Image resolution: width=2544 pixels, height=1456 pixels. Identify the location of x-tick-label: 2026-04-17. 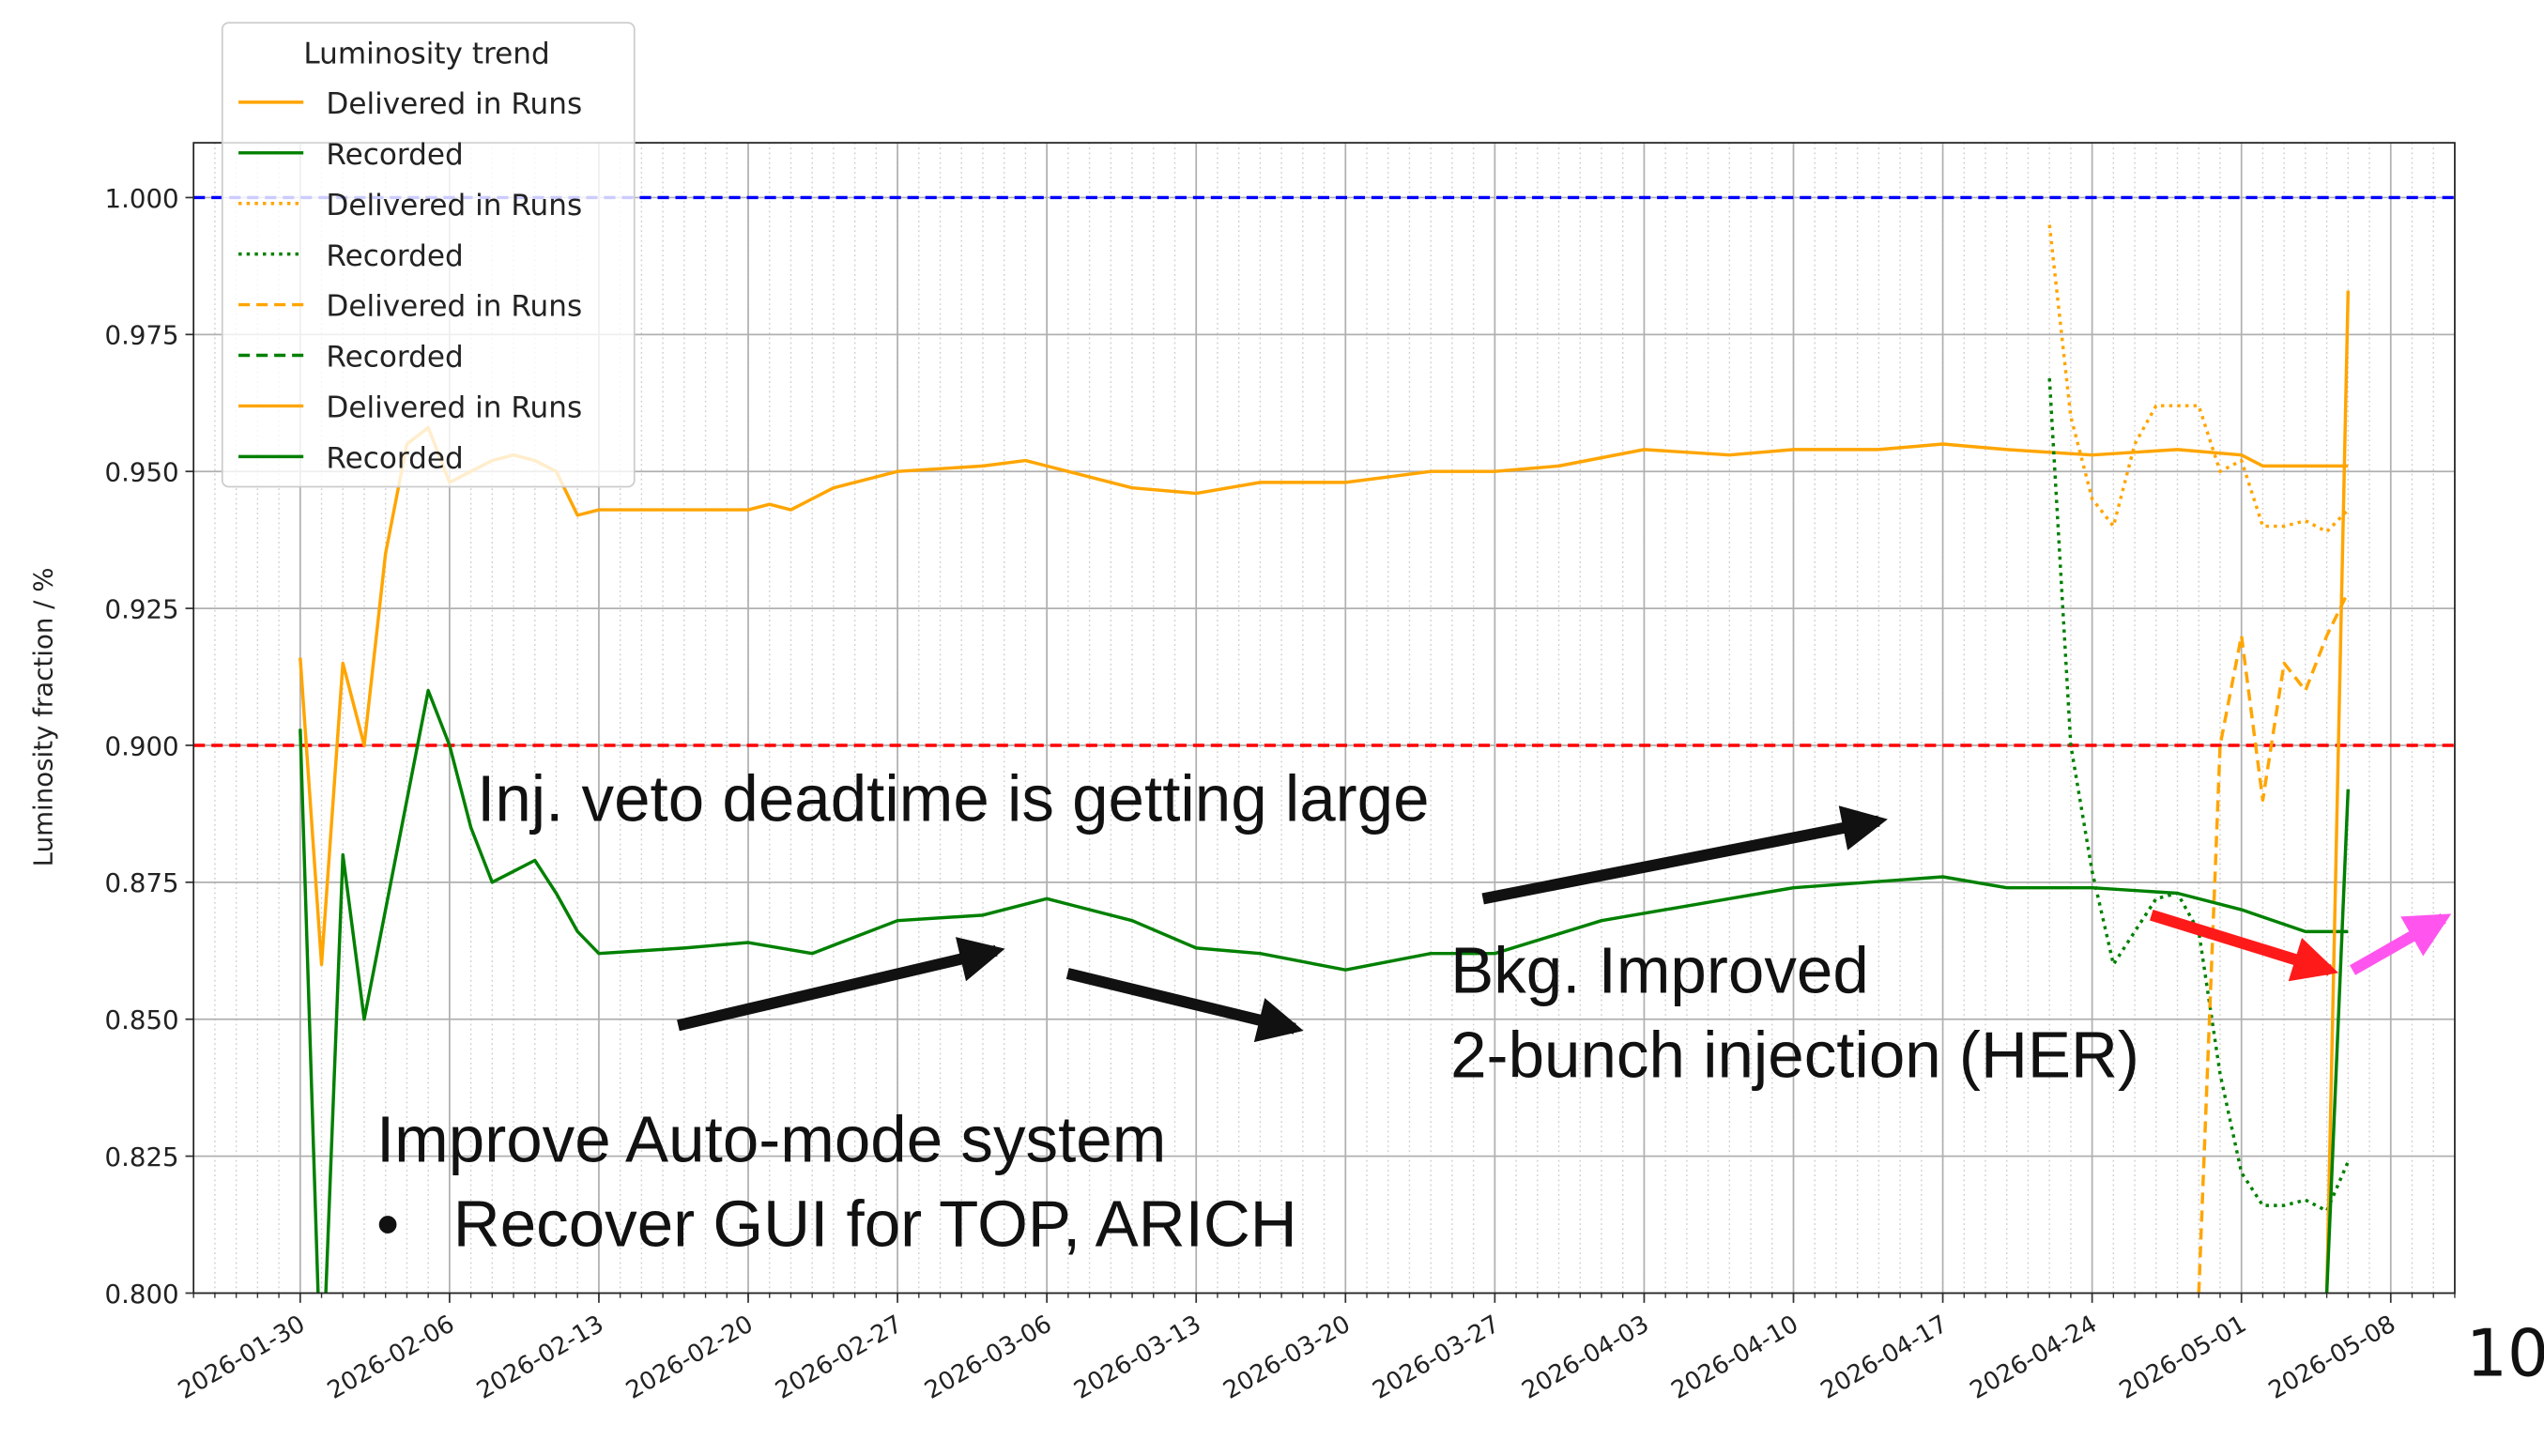
(1884, 1357).